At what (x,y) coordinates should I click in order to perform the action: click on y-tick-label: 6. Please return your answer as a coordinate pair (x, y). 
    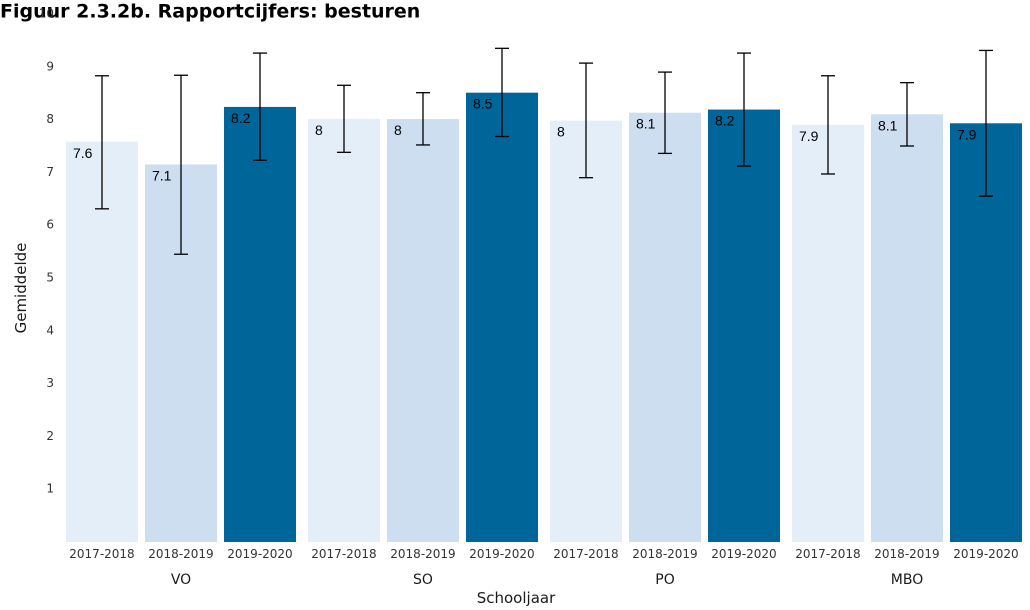
    Looking at the image, I should click on (50, 225).